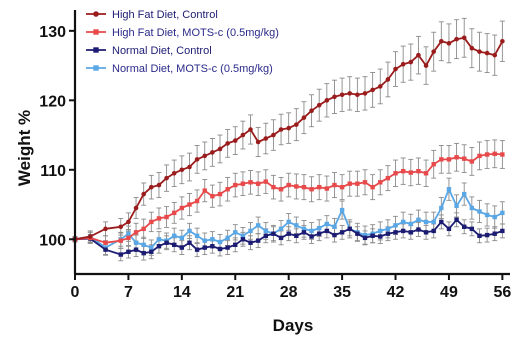  What do you see at coordinates (502, 292) in the screenshot?
I see `x-tick-label: 56` at bounding box center [502, 292].